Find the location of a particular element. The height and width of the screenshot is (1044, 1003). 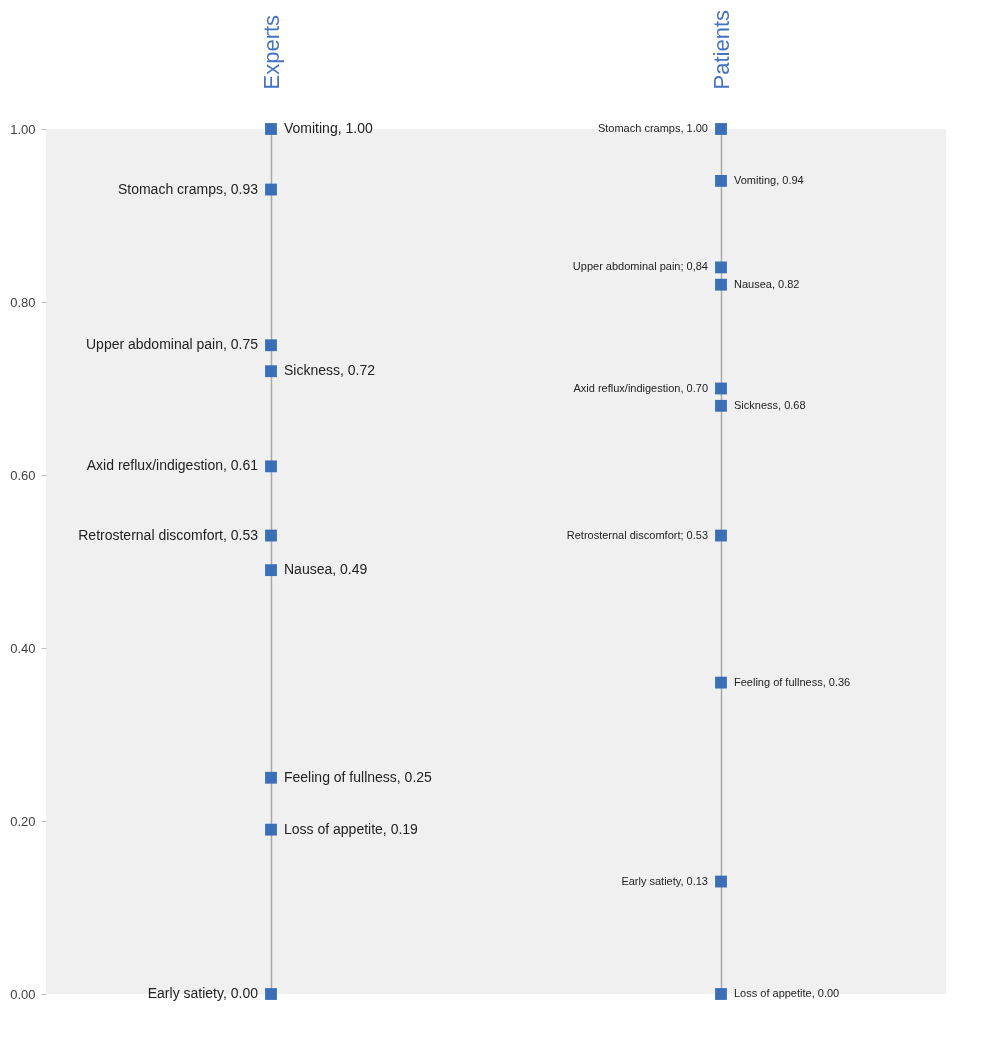

data-label: Nausea, 0.82 is located at coordinates (767, 283).